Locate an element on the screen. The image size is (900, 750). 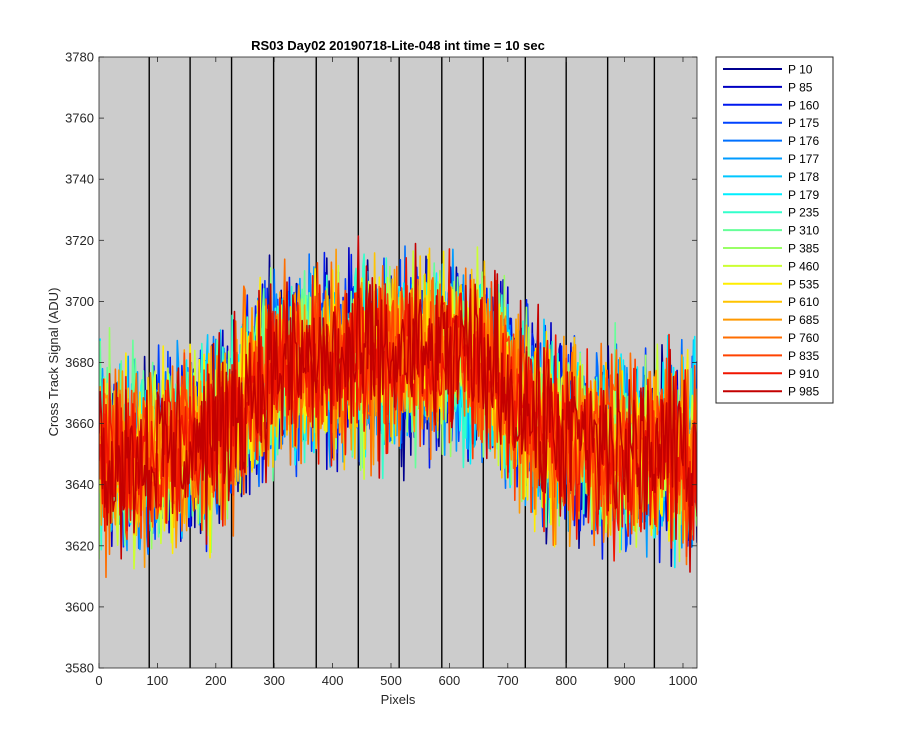
y-tick-label-3780: 3780 is located at coordinates (79, 57).